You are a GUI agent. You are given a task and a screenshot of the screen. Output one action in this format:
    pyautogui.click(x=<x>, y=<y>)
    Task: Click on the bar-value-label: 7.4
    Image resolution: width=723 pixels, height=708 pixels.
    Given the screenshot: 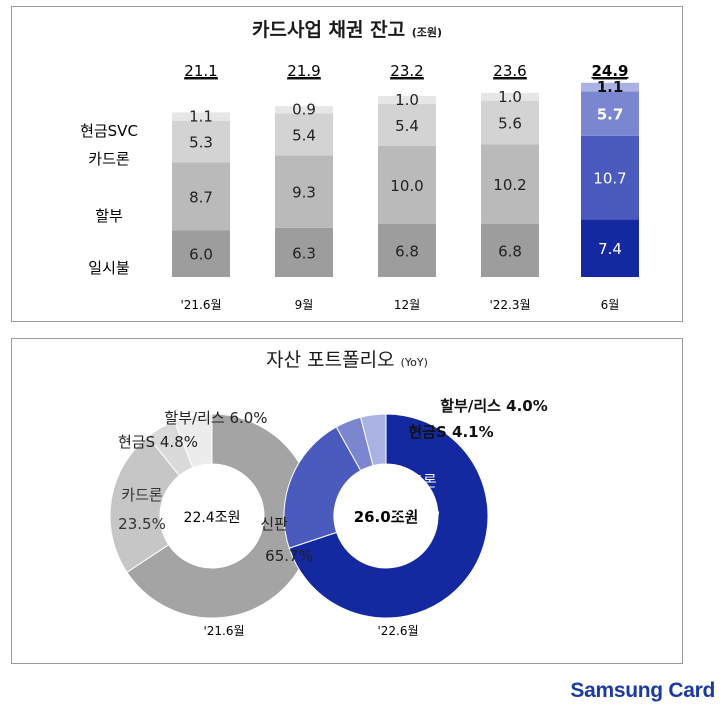 What is the action you would take?
    pyautogui.click(x=610, y=249)
    